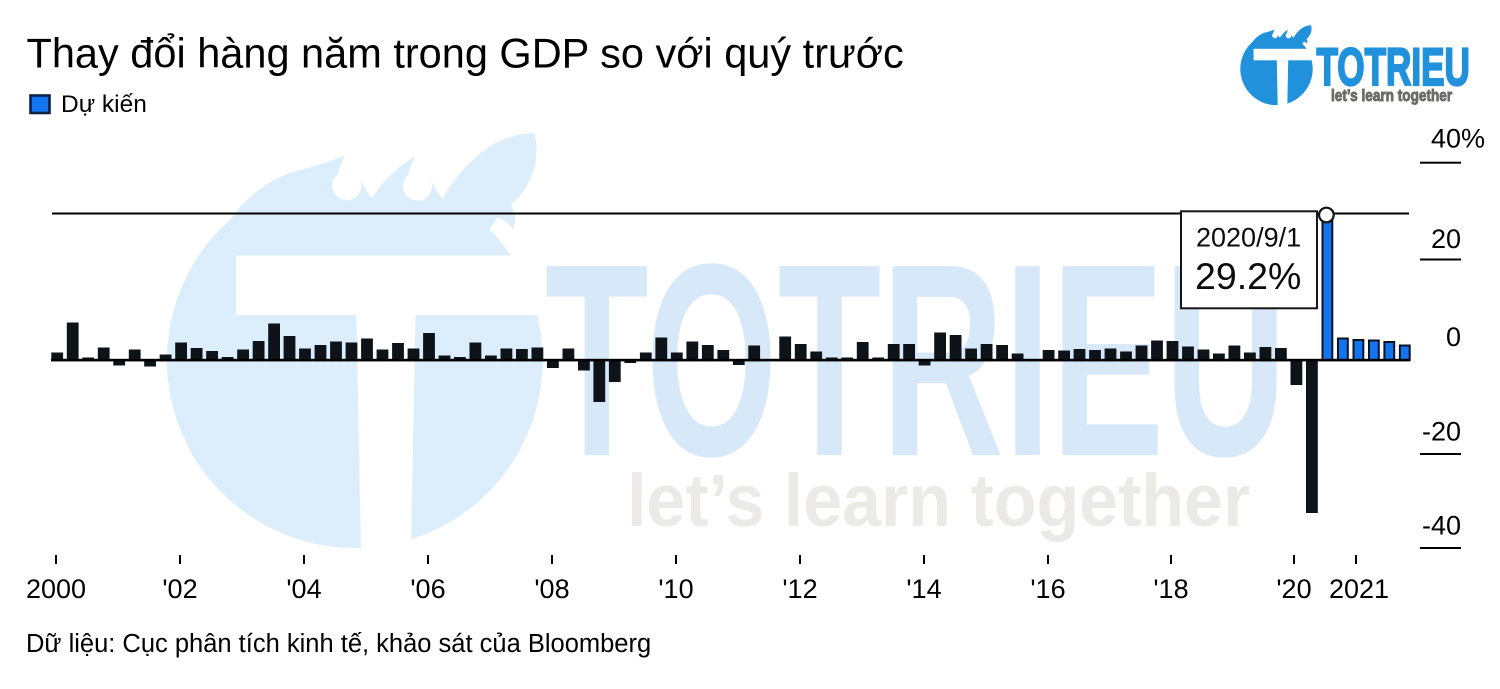 This screenshot has width=1500, height=689. Describe the element at coordinates (799, 589) in the screenshot. I see `svg-text: '12` at that location.